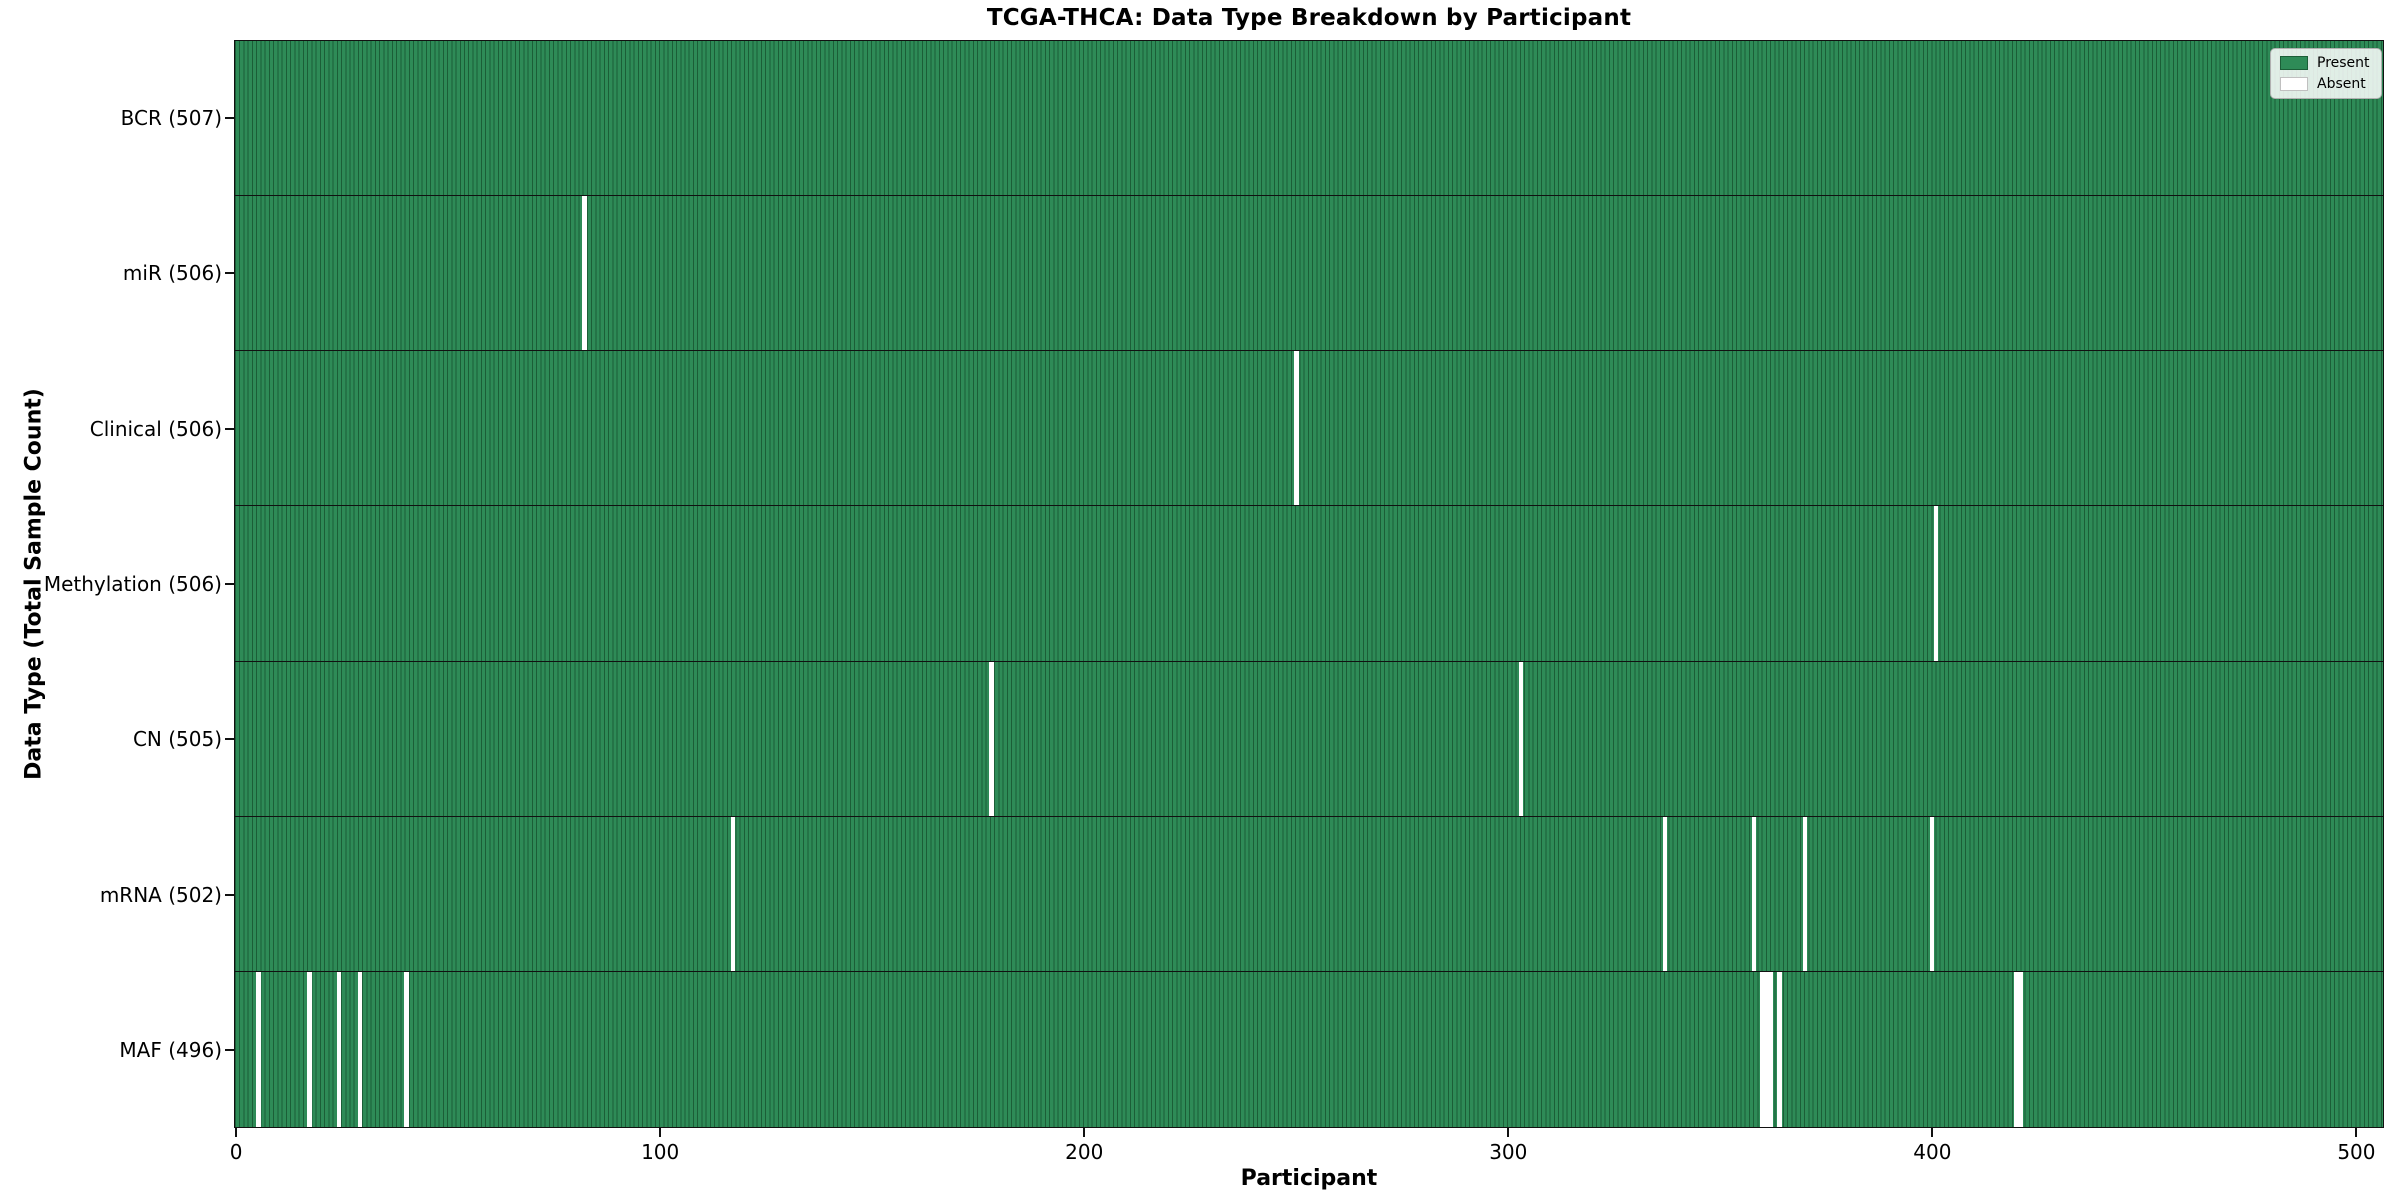 The width and height of the screenshot is (2400, 1200). What do you see at coordinates (155, 428) in the screenshot?
I see `y-tick-label: Clinical (506)` at bounding box center [155, 428].